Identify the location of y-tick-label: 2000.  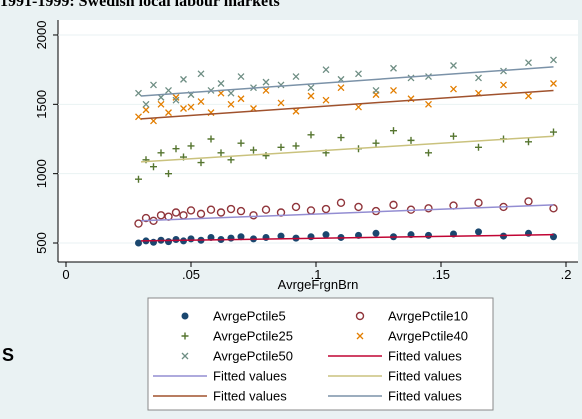
(41, 35).